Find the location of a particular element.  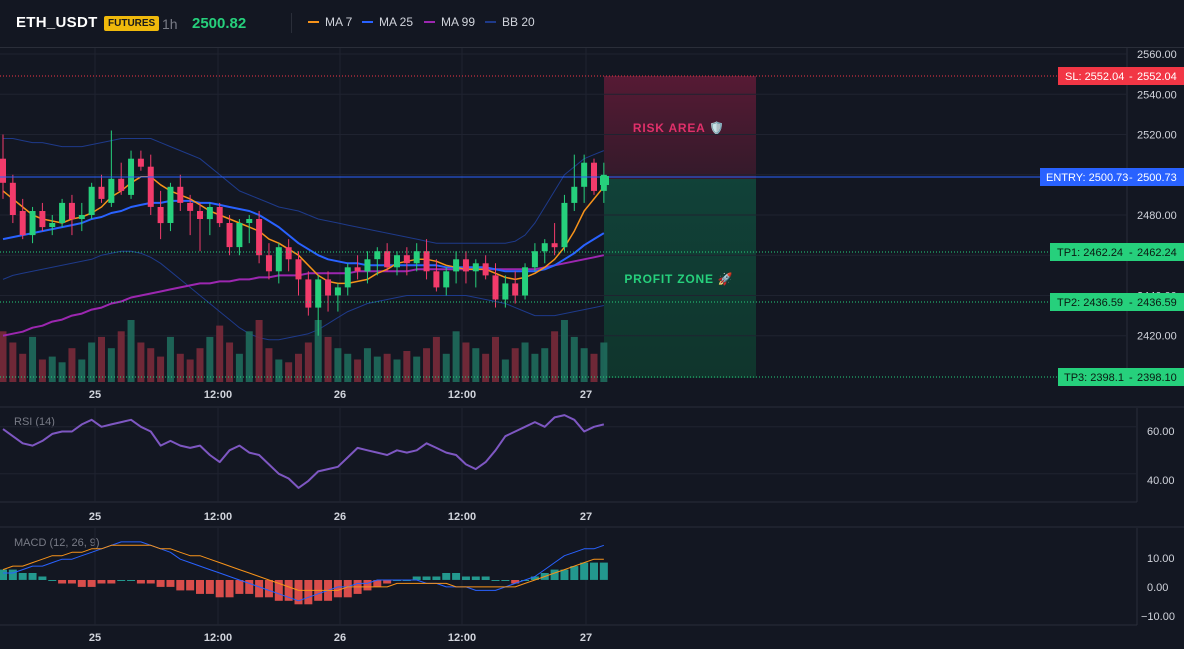

time-axis-main: 25 12:00 26 12:00 27 is located at coordinates (340, 395).